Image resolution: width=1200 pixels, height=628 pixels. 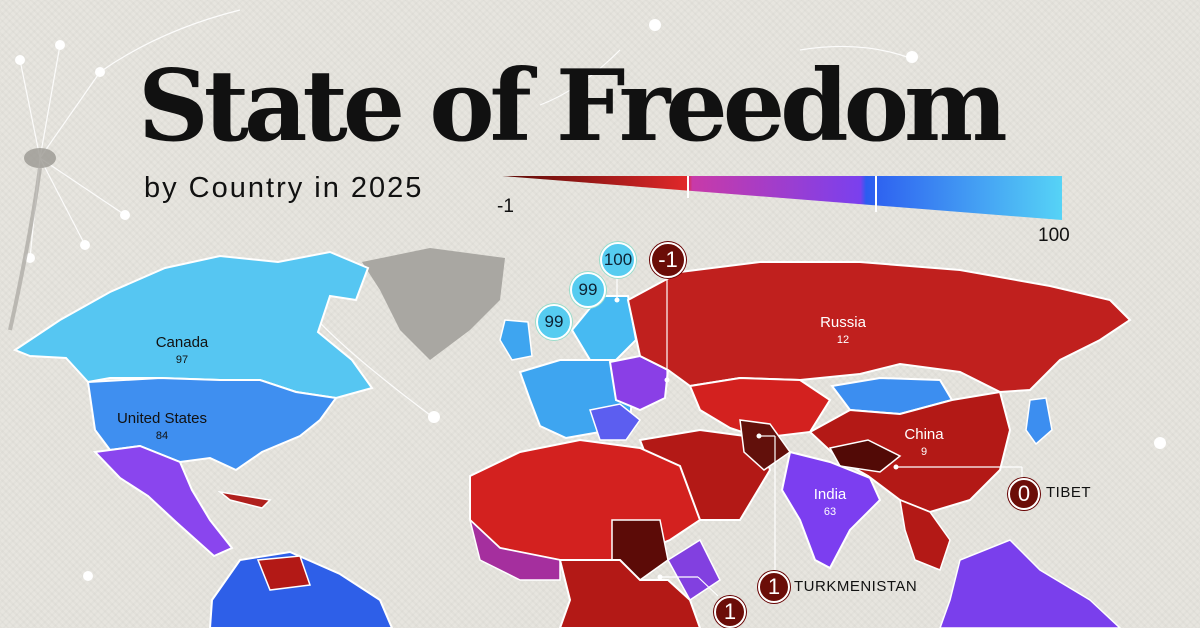 What do you see at coordinates (244, 499) in the screenshot?
I see `region-caribbean` at bounding box center [244, 499].